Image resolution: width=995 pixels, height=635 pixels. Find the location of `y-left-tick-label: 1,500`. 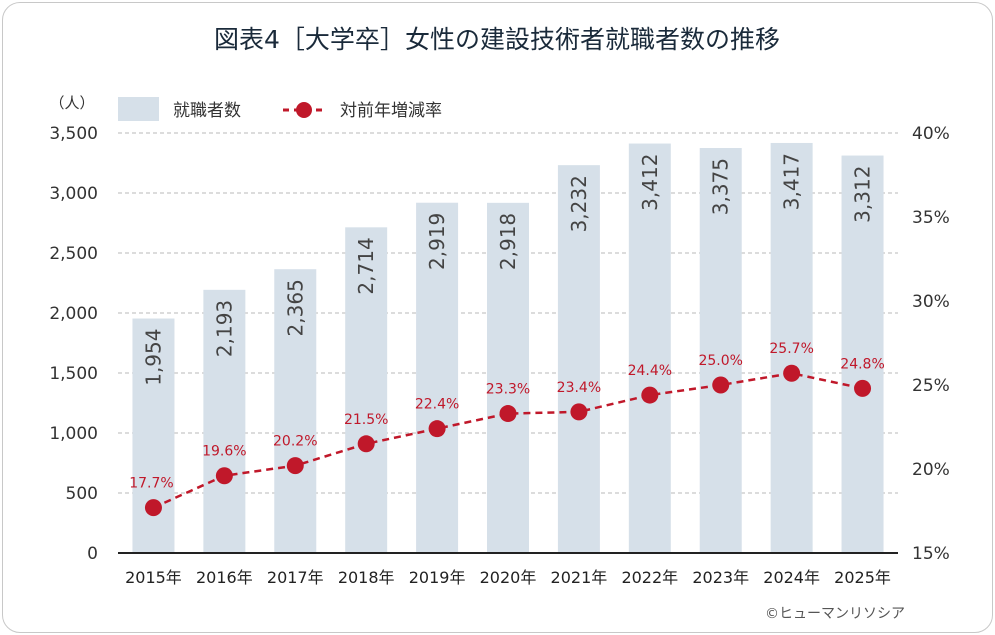

y-left-tick-label: 1,500 is located at coordinates (73, 374).